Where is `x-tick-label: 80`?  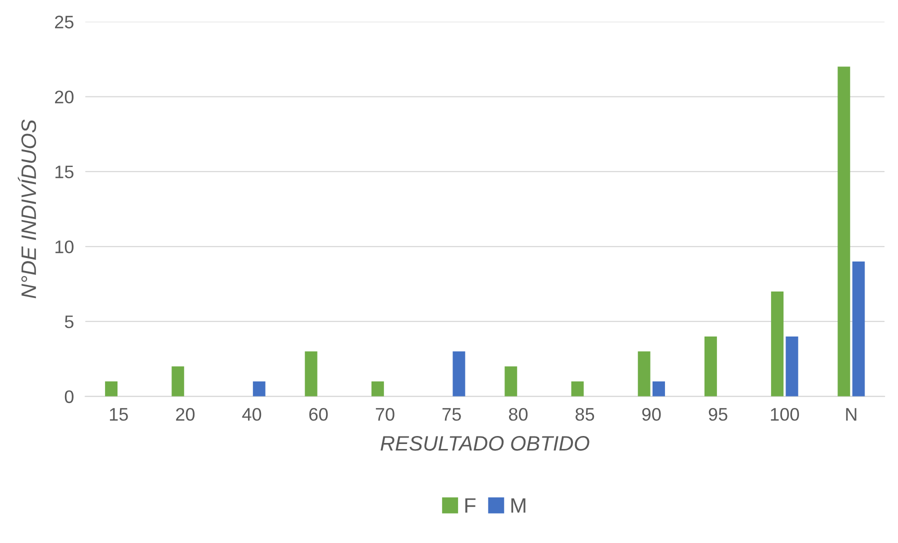 x-tick-label: 80 is located at coordinates (518, 414).